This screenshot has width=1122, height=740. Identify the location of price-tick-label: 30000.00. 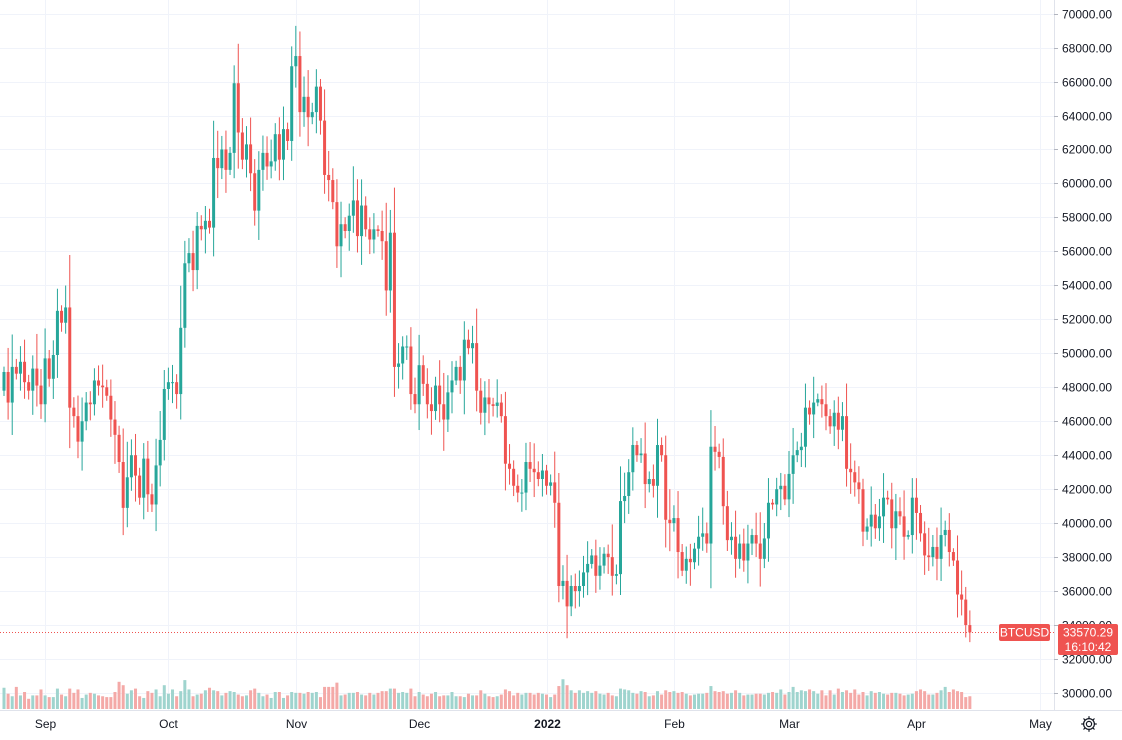
(1087, 694).